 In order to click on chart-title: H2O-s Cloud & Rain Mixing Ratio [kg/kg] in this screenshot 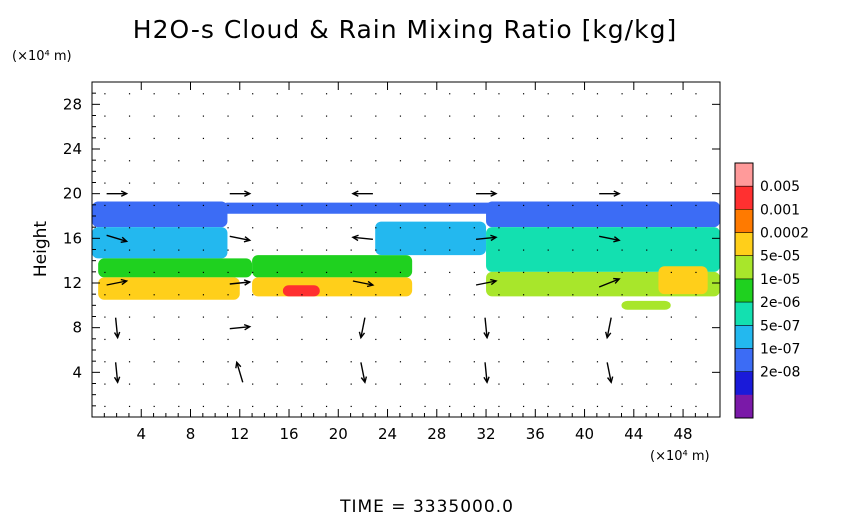, I will do `click(405, 29)`.